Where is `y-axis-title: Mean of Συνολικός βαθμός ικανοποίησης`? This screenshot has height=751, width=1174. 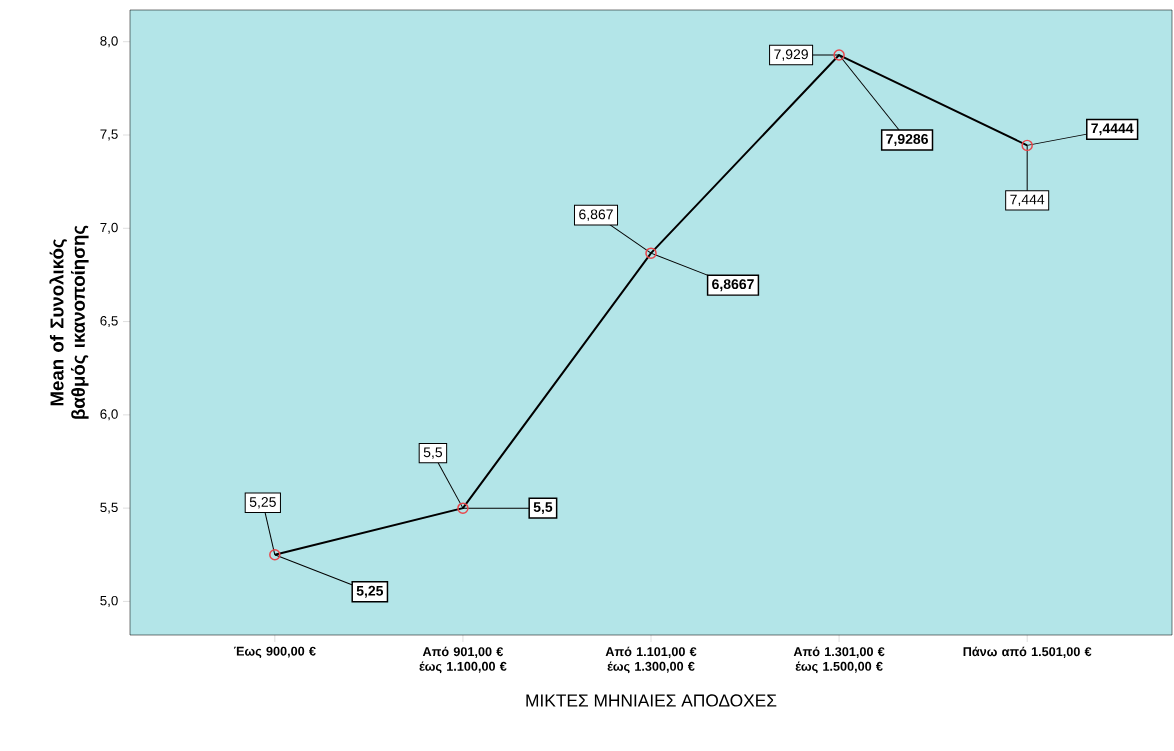
y-axis-title: Mean of Συνολικός βαθμός ικανοποίησης is located at coordinates (69, 322).